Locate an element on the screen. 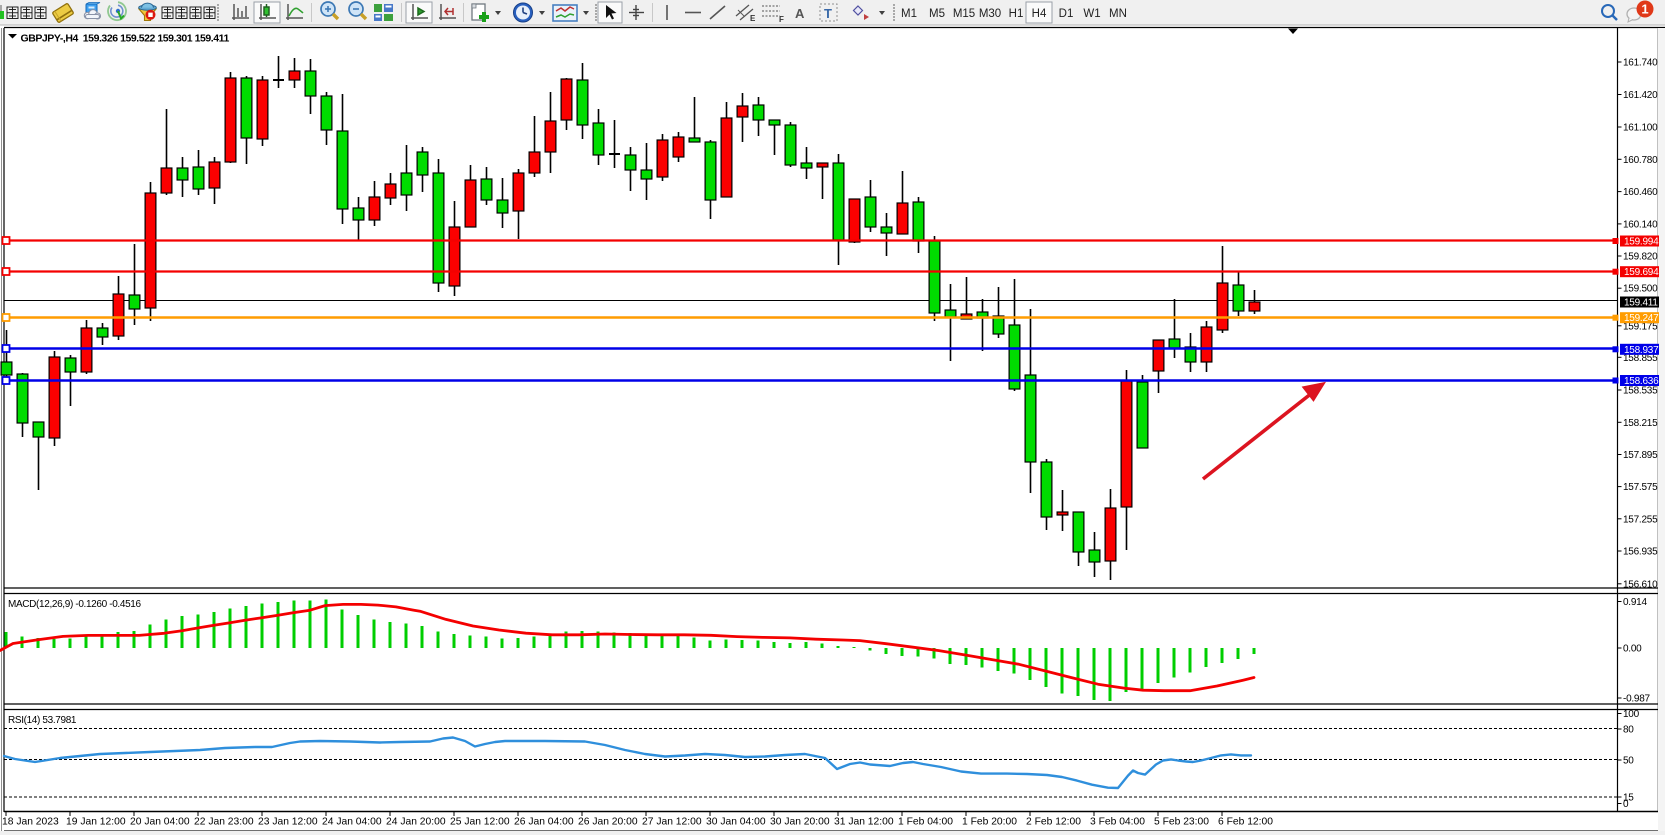 This screenshot has height=835, width=1665. svg-text: M5 is located at coordinates (937, 14).